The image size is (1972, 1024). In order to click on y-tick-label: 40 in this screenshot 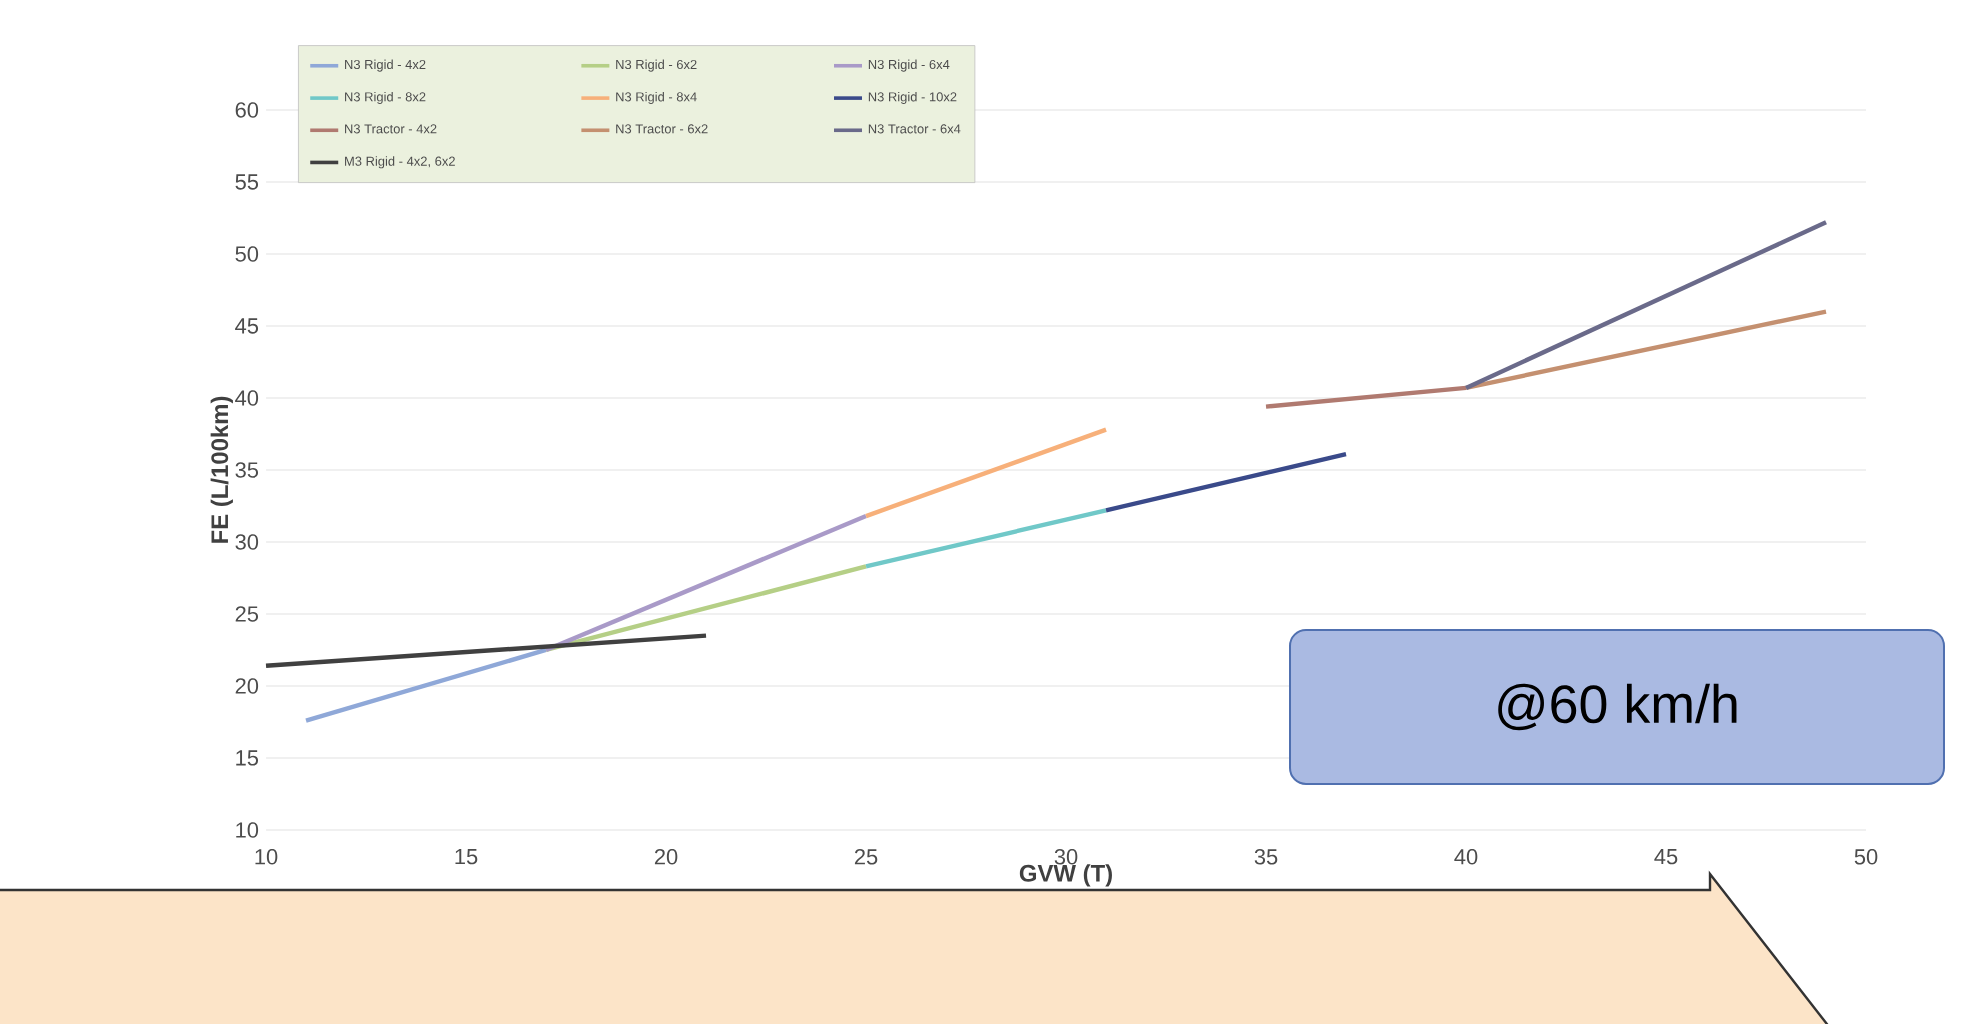, I will do `click(247, 398)`.